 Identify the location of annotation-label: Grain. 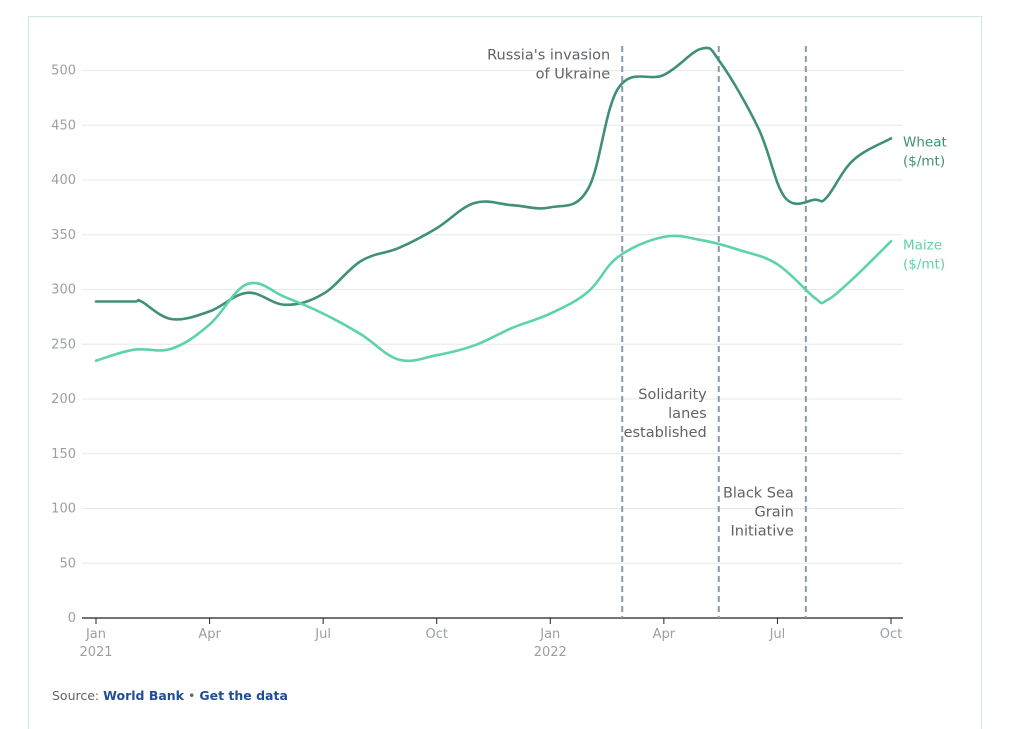
(774, 513).